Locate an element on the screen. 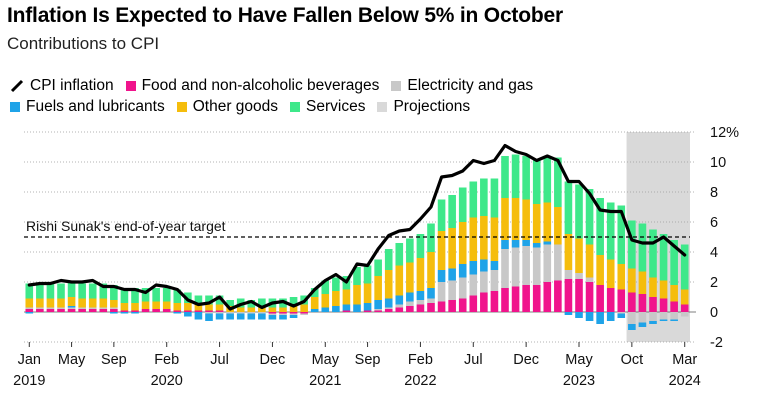 Image resolution: width=765 pixels, height=402 pixels. x-year-label: 2020 is located at coordinates (167, 381).